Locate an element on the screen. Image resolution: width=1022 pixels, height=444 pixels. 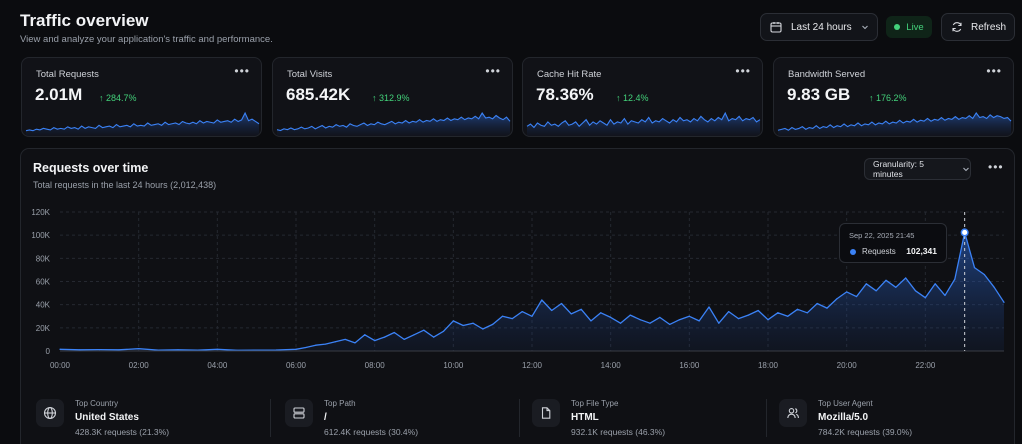
stat-value: United States is located at coordinates (107, 417).